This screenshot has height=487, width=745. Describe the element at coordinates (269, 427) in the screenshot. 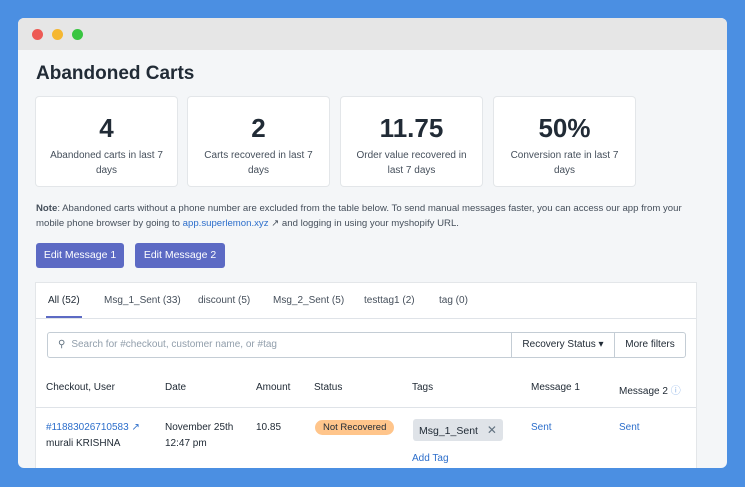

I see `amount: 10.85` at that location.